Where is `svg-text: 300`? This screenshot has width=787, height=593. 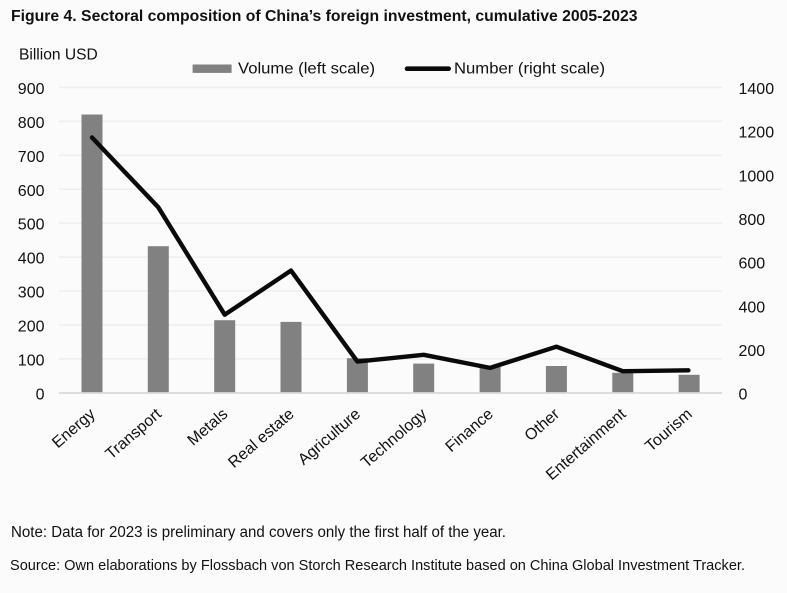 svg-text: 300 is located at coordinates (31, 293).